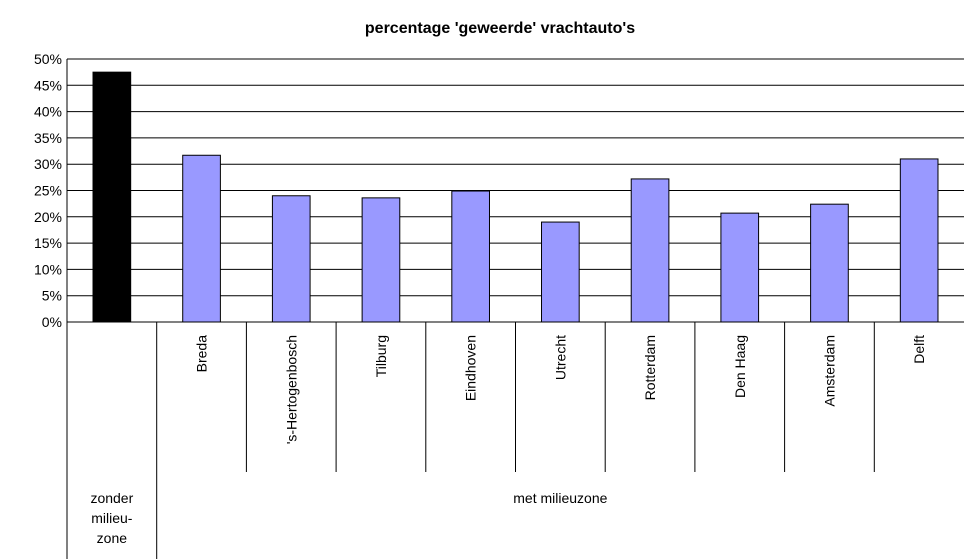 The width and height of the screenshot is (965, 559). What do you see at coordinates (740, 366) in the screenshot?
I see `x-tick-label: Den Haag` at bounding box center [740, 366].